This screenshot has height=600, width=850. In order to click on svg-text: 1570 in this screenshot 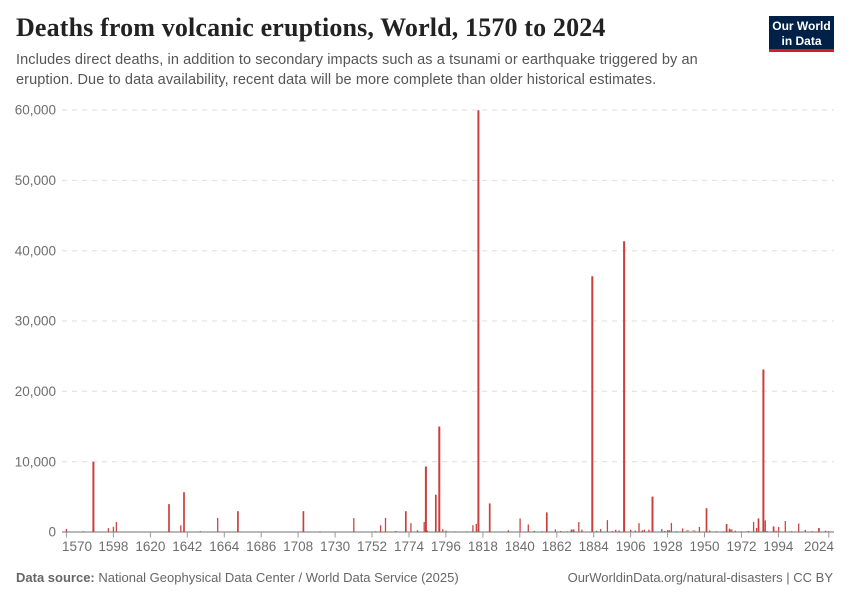, I will do `click(77, 546)`.